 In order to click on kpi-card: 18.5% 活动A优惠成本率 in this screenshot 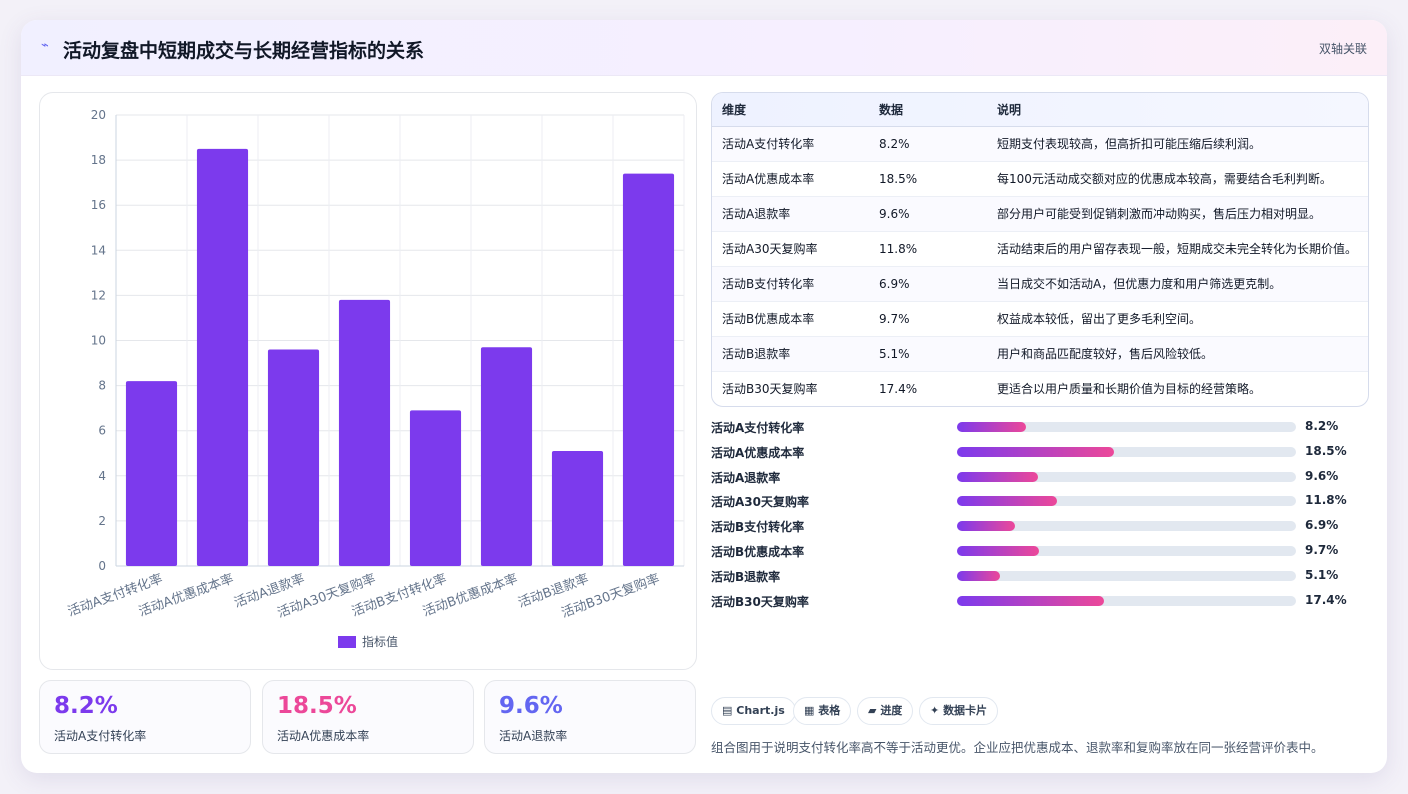, I will do `click(368, 717)`.